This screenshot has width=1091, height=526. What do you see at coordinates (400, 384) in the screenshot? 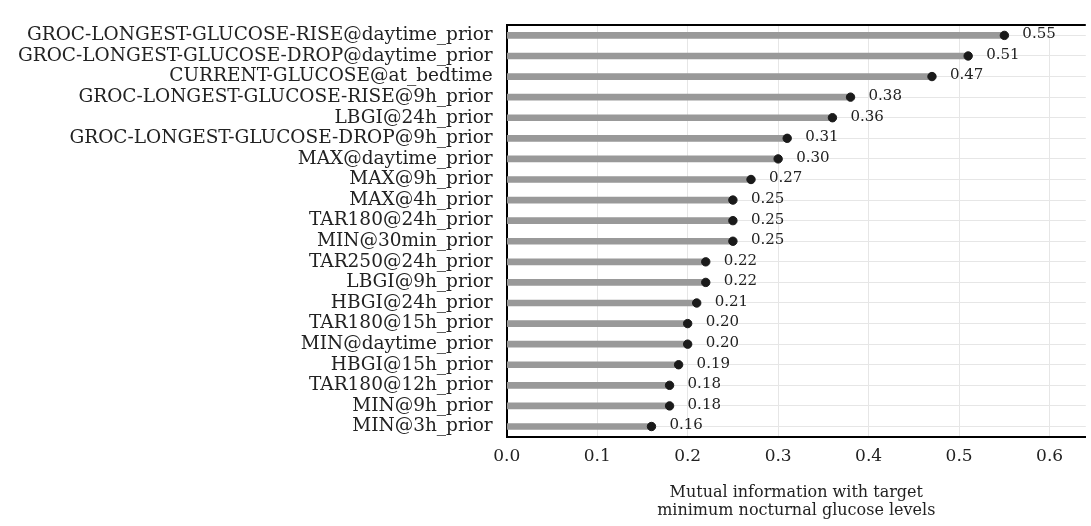
I see `y-tick-label: TAR180@12h_prior` at bounding box center [400, 384].